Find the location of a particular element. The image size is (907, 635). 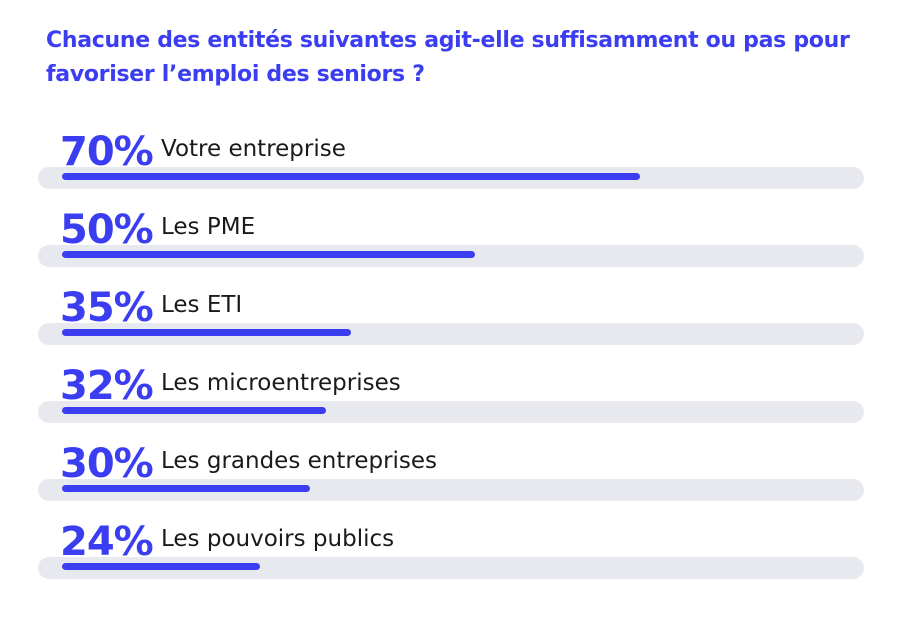

bar-value-label: 30% is located at coordinates (107, 464).